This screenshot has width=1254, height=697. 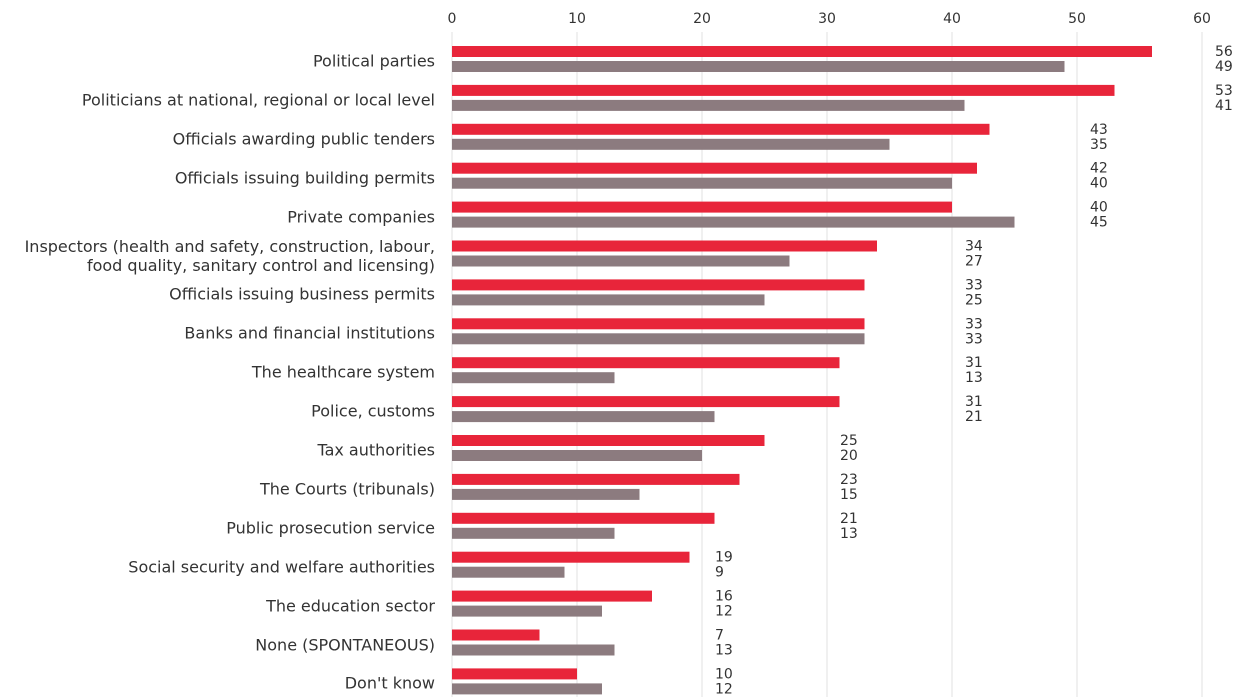 I want to click on x-tick-label: 10, so click(x=577, y=19).